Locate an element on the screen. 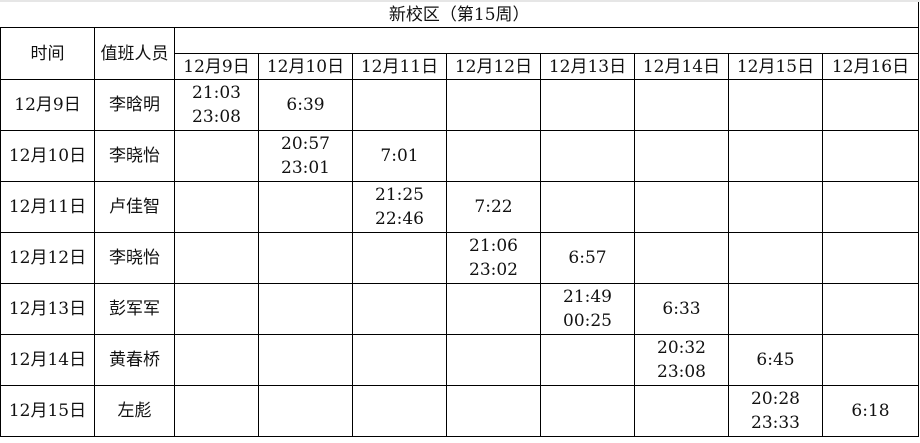 Image resolution: width=920 pixels, height=443 pixels. time-value: 6:45 is located at coordinates (775, 360).